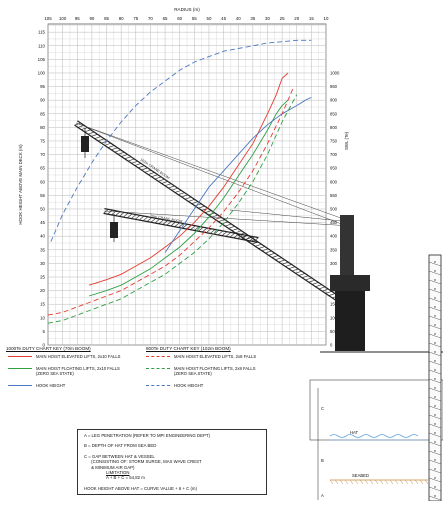 Image resolution: width=443 pixels, height=506 pixels. Describe the element at coordinates (42, 181) in the screenshot. I see `y-tick-label: 60` at that location.